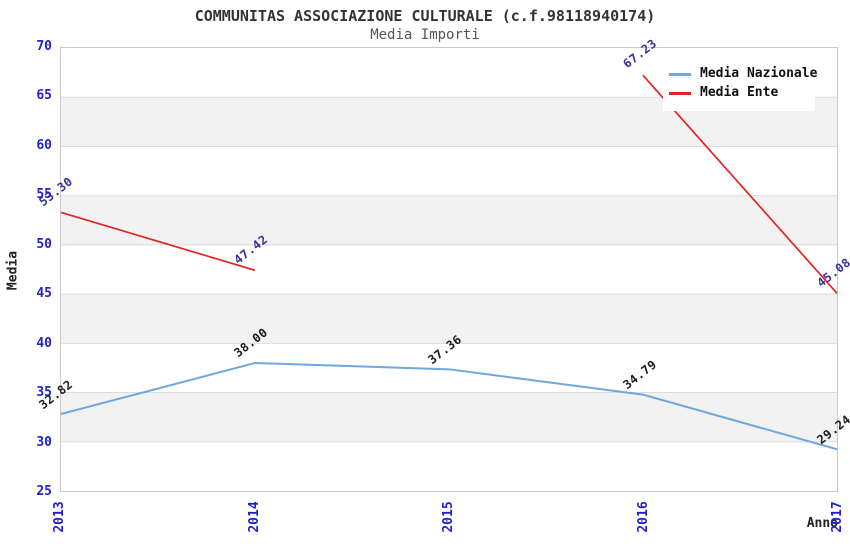 The width and height of the screenshot is (850, 550). What do you see at coordinates (44, 244) in the screenshot?
I see `y-tick-label: 50` at bounding box center [44, 244].